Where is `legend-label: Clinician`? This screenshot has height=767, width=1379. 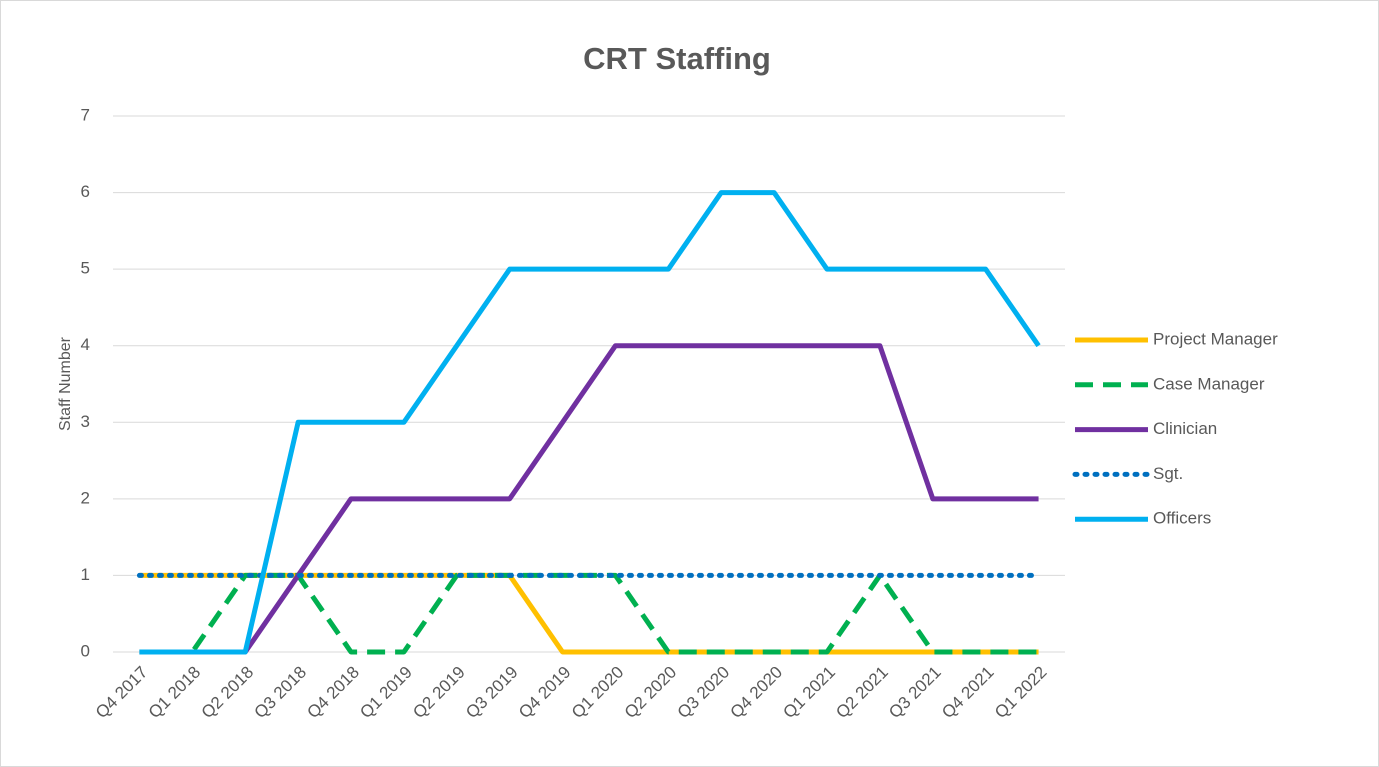 legend-label: Clinician is located at coordinates (1185, 428).